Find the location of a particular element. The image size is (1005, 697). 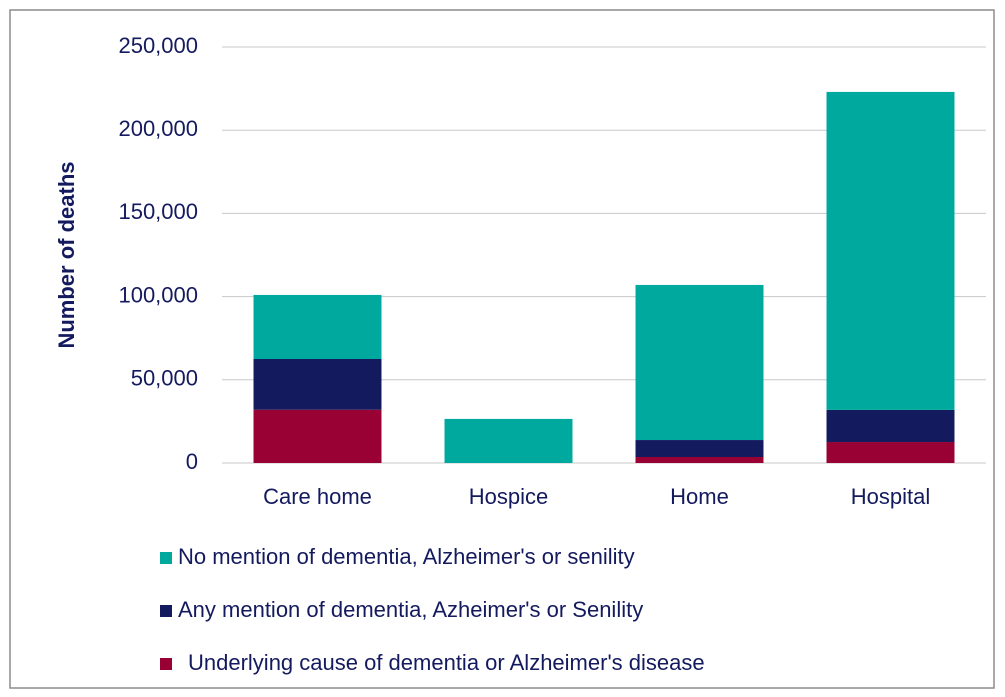

x-tick-label: Home is located at coordinates (699, 496).